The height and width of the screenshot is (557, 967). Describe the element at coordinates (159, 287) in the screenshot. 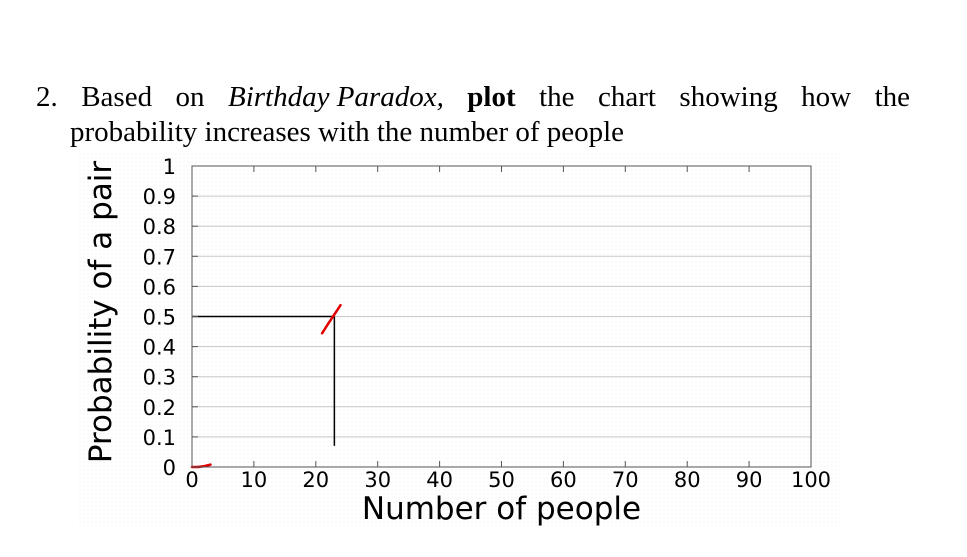

I see `y-tick-label: 0.6` at that location.